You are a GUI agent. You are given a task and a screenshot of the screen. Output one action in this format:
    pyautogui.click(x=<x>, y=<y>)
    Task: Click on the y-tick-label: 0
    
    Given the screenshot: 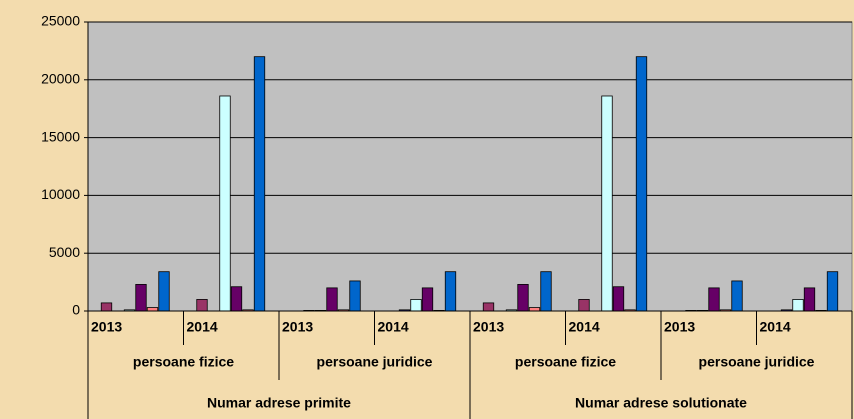 What is the action you would take?
    pyautogui.click(x=76, y=310)
    